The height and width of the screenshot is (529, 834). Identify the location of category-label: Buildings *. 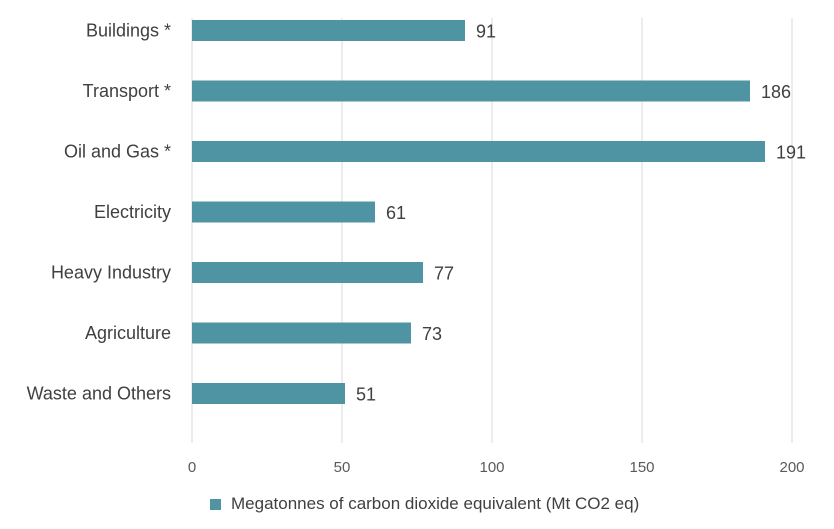
(128, 31).